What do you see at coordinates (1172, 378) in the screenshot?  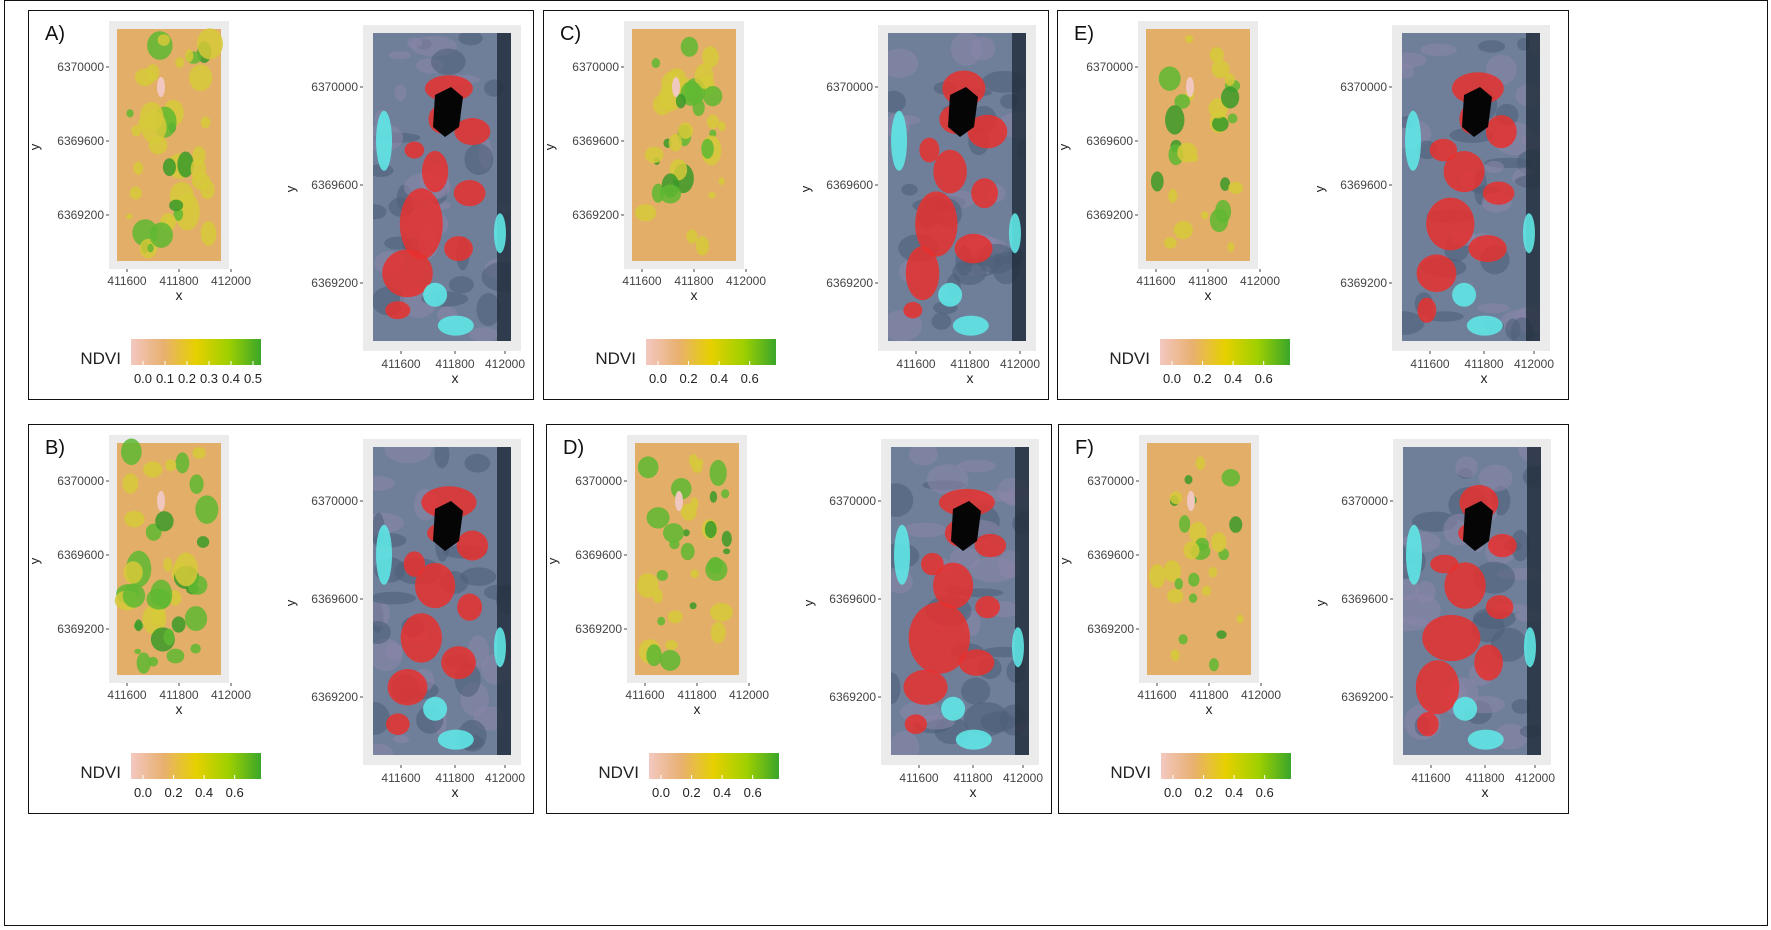 I see `legend-tick-label: 0.0` at bounding box center [1172, 378].